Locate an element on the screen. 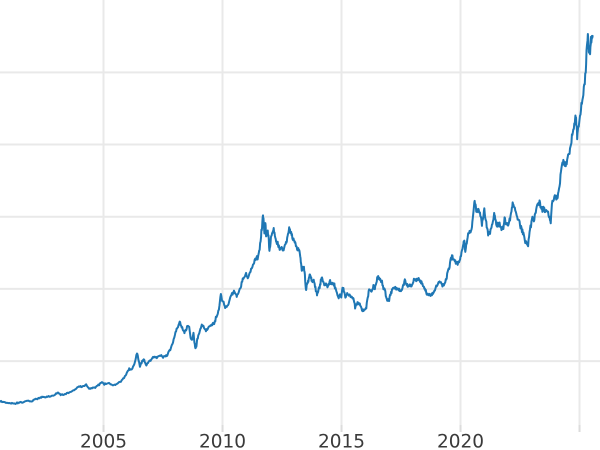 Image resolution: width=600 pixels, height=450 pixels. x-axis: 2005 2010 2015 2020 is located at coordinates (330, 437).